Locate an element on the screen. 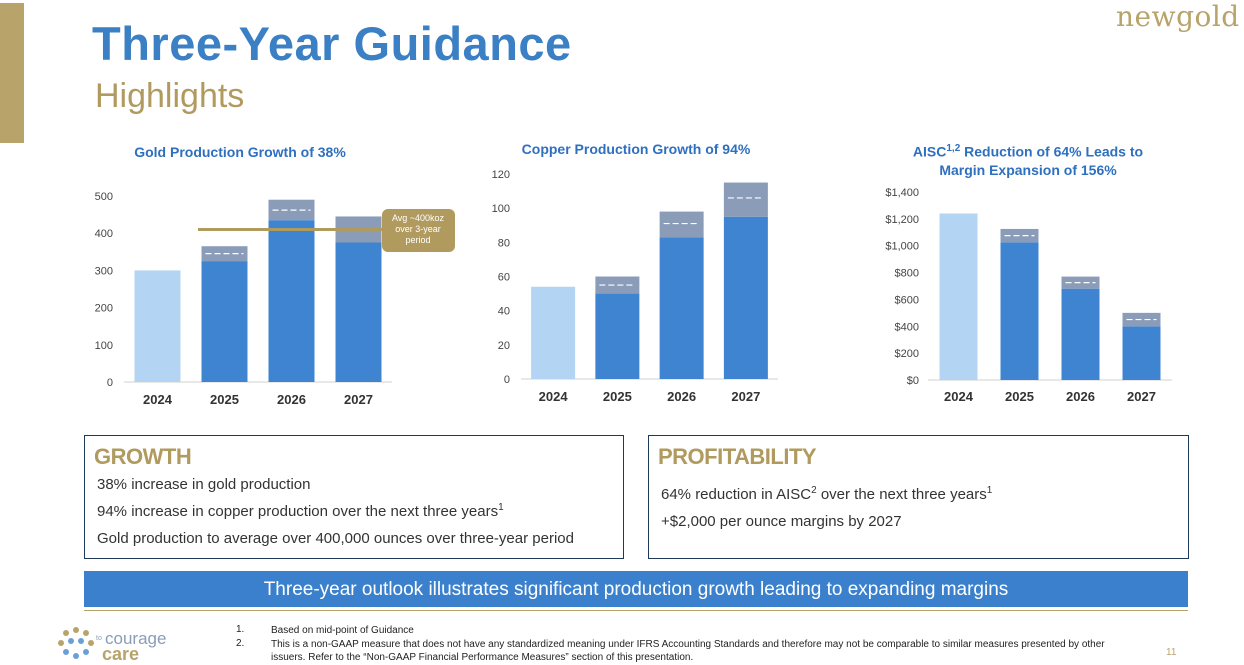 This screenshot has height=665, width=1244. footnote-text: Based on mid-point of Guidance is located at coordinates (342, 630).